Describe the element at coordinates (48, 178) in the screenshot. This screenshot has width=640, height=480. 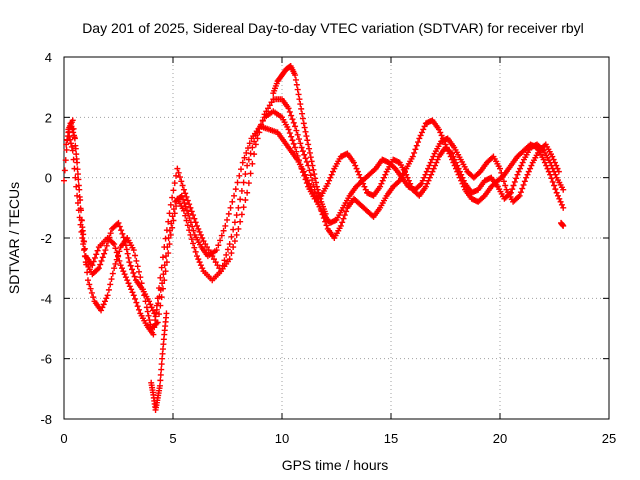
I see `y-tick-label: 0` at that location.